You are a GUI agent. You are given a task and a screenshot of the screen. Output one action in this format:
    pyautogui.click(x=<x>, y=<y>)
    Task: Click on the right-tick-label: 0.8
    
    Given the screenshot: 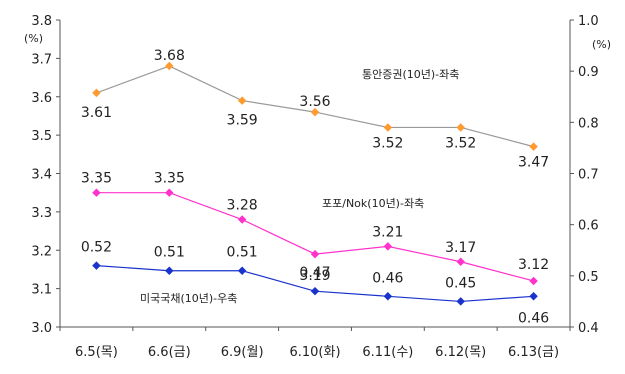 What is the action you would take?
    pyautogui.click(x=588, y=123)
    